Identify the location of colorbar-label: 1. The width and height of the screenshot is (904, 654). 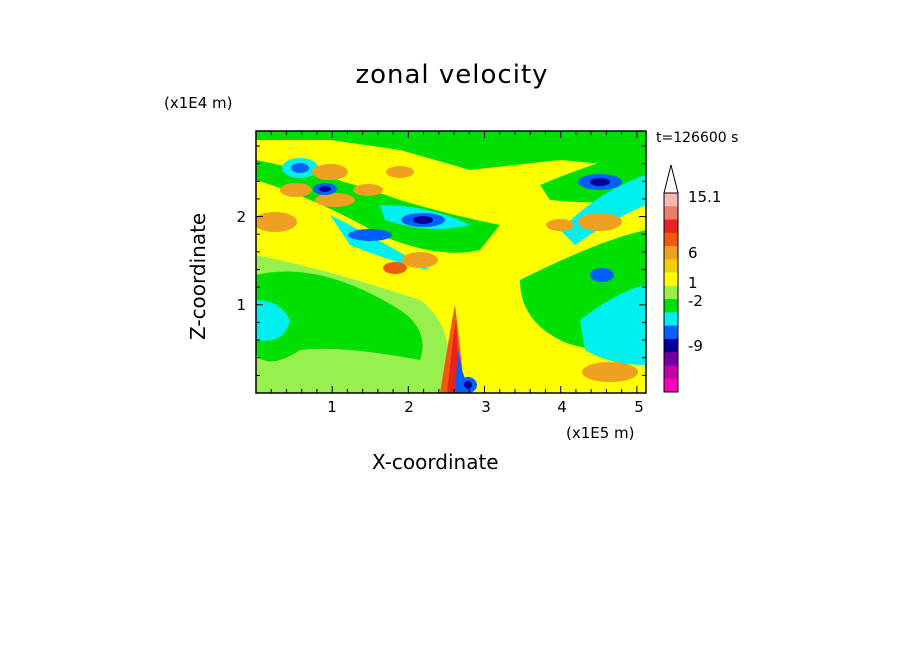
(693, 283).